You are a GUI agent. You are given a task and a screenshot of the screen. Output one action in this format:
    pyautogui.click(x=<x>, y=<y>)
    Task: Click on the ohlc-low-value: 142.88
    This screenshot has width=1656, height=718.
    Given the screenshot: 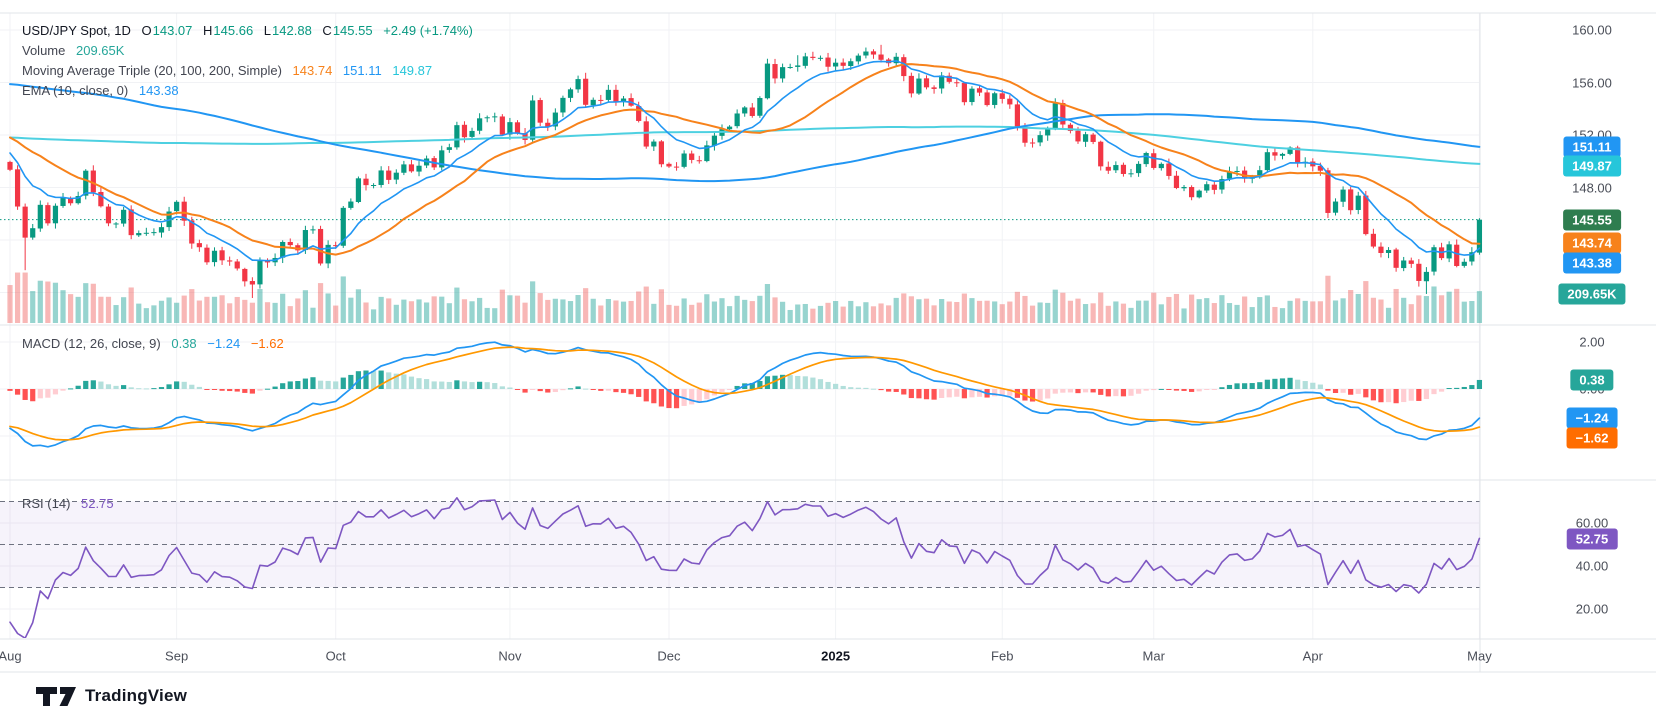 What is the action you would take?
    pyautogui.click(x=292, y=30)
    